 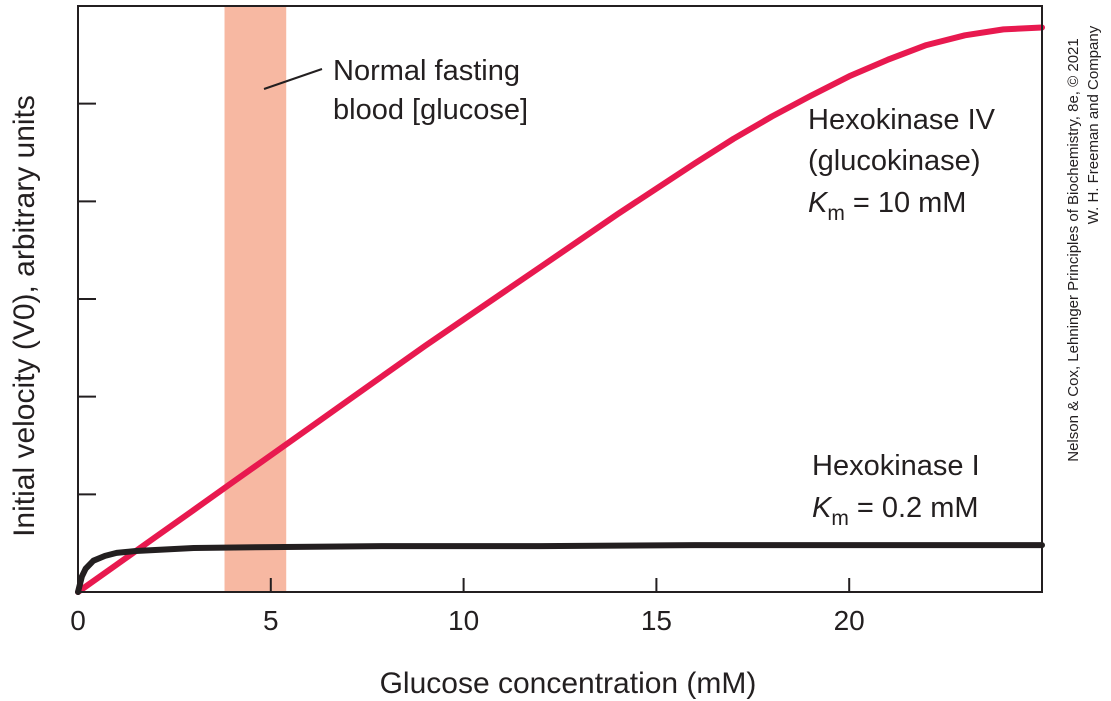 I want to click on fasting-band-leader-line, so click(x=293, y=79).